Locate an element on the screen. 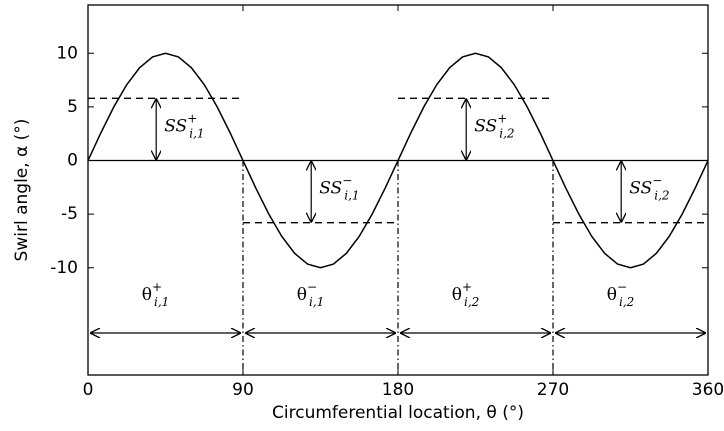  y-tick-label: -5 is located at coordinates (69, 214).